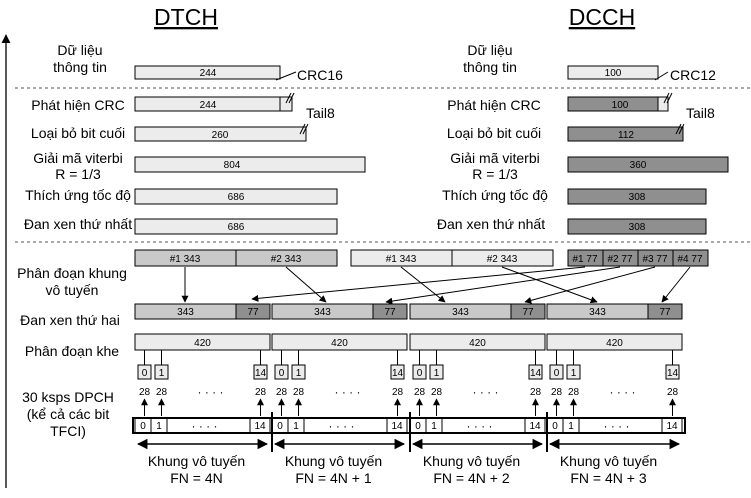  What do you see at coordinates (304, 129) in the screenshot?
I see `tail8-dtch-tick` at bounding box center [304, 129].